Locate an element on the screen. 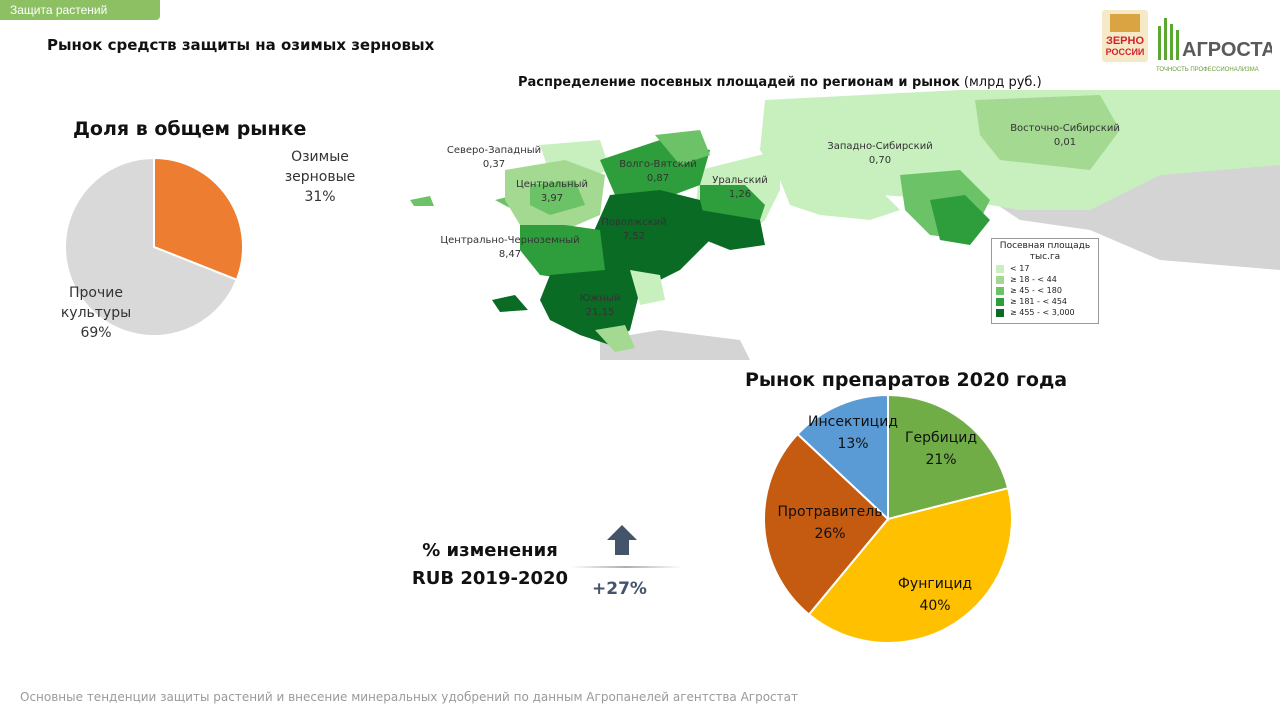 This screenshot has height=725, width=1280. arrow-up-icon is located at coordinates (622, 540).